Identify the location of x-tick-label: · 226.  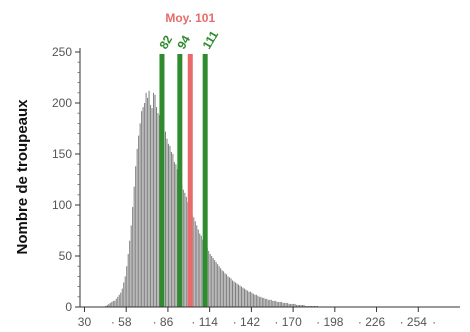
(372, 322).